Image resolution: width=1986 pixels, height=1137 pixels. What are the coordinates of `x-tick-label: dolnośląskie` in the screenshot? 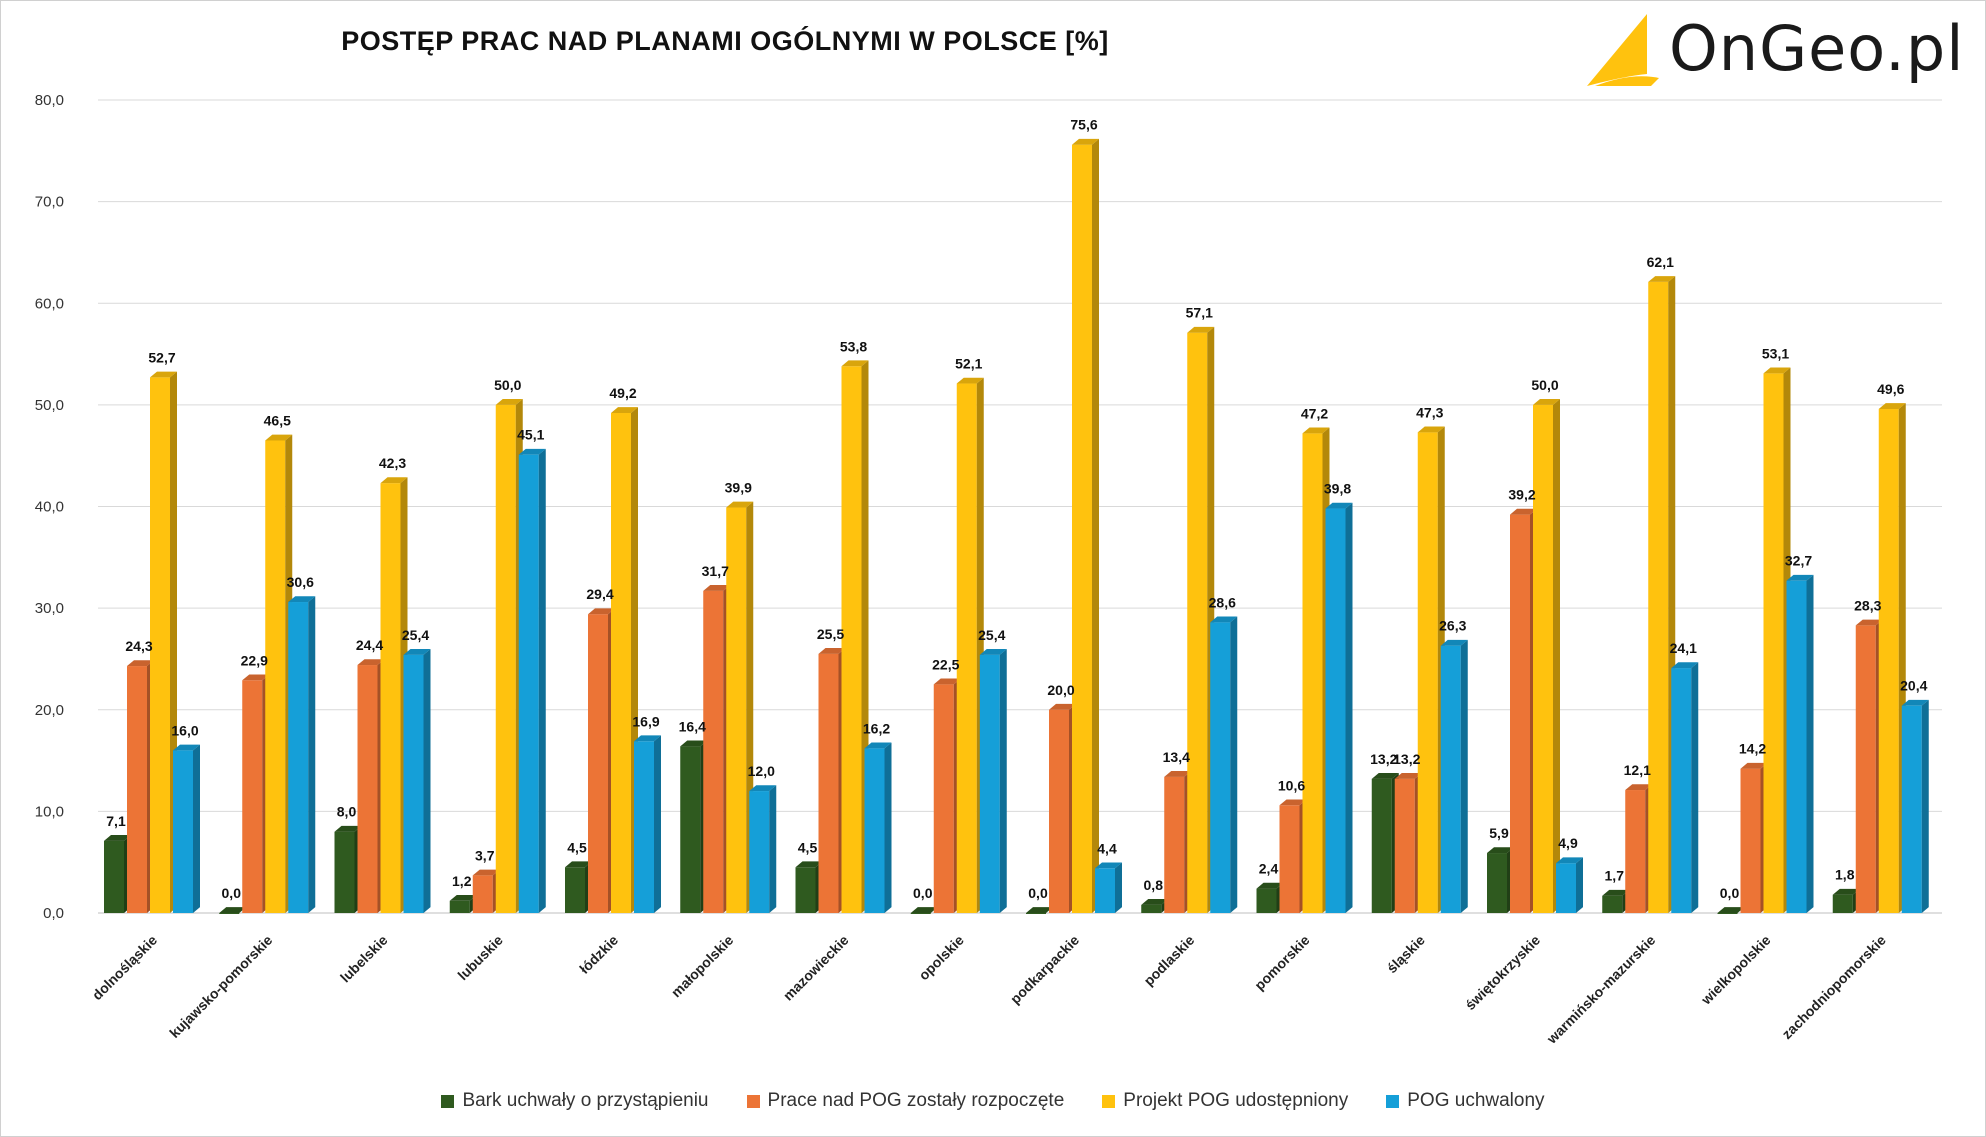 It's located at (124, 967).